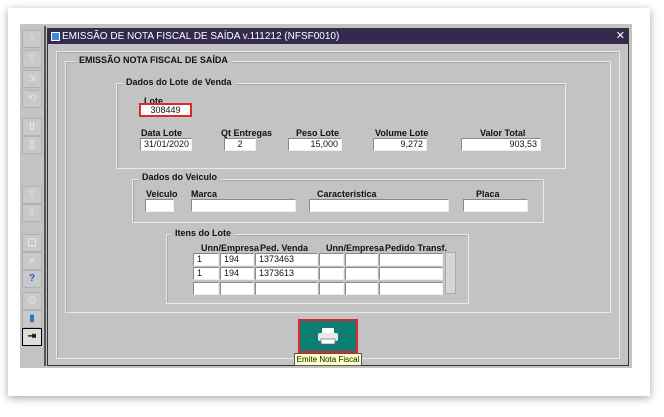  What do you see at coordinates (165, 110) in the screenshot?
I see `lote-input: 308449` at bounding box center [165, 110].